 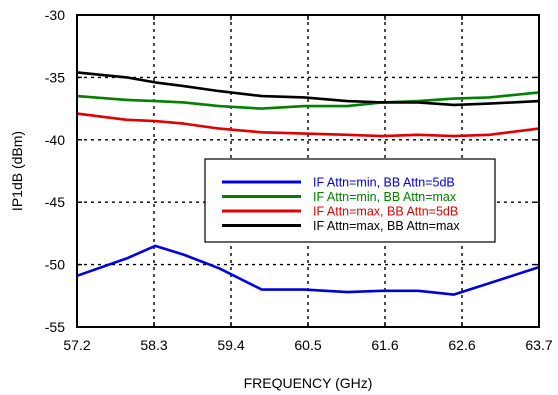 I want to click on y-tick-label: -35, so click(x=55, y=77).